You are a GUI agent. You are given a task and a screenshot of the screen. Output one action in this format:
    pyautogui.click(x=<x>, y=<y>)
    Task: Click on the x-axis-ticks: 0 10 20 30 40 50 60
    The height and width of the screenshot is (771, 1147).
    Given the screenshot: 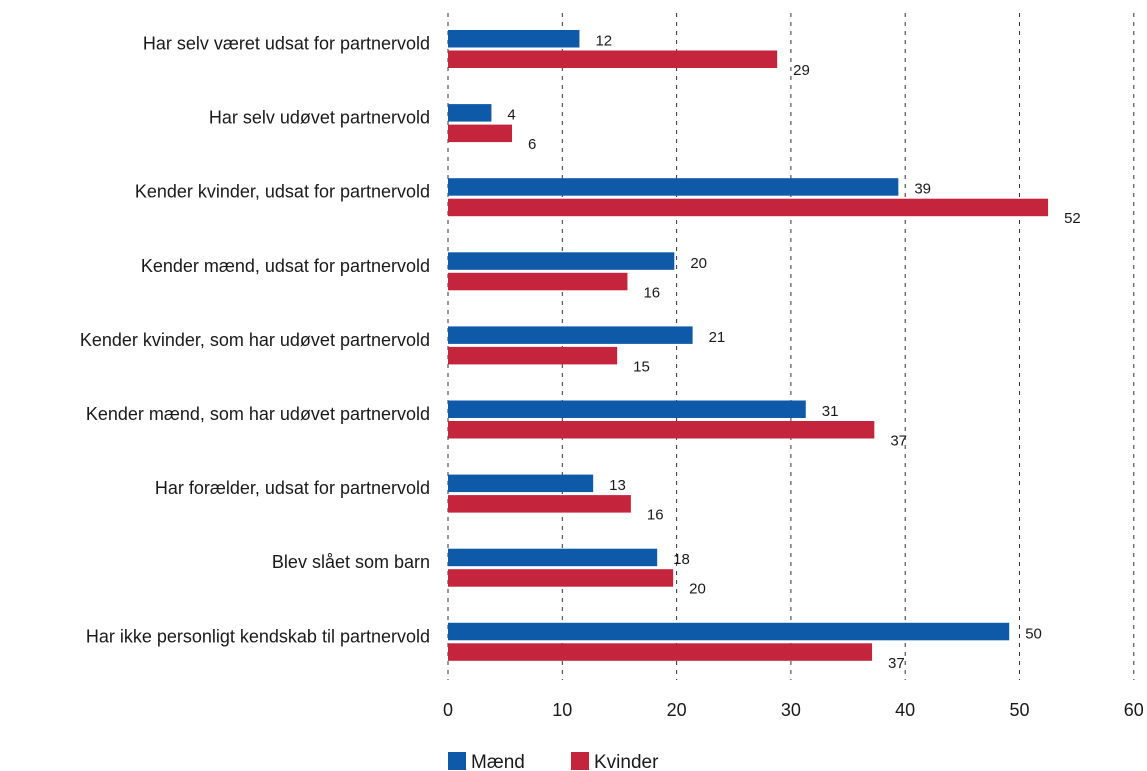 What is the action you would take?
    pyautogui.click(x=793, y=710)
    